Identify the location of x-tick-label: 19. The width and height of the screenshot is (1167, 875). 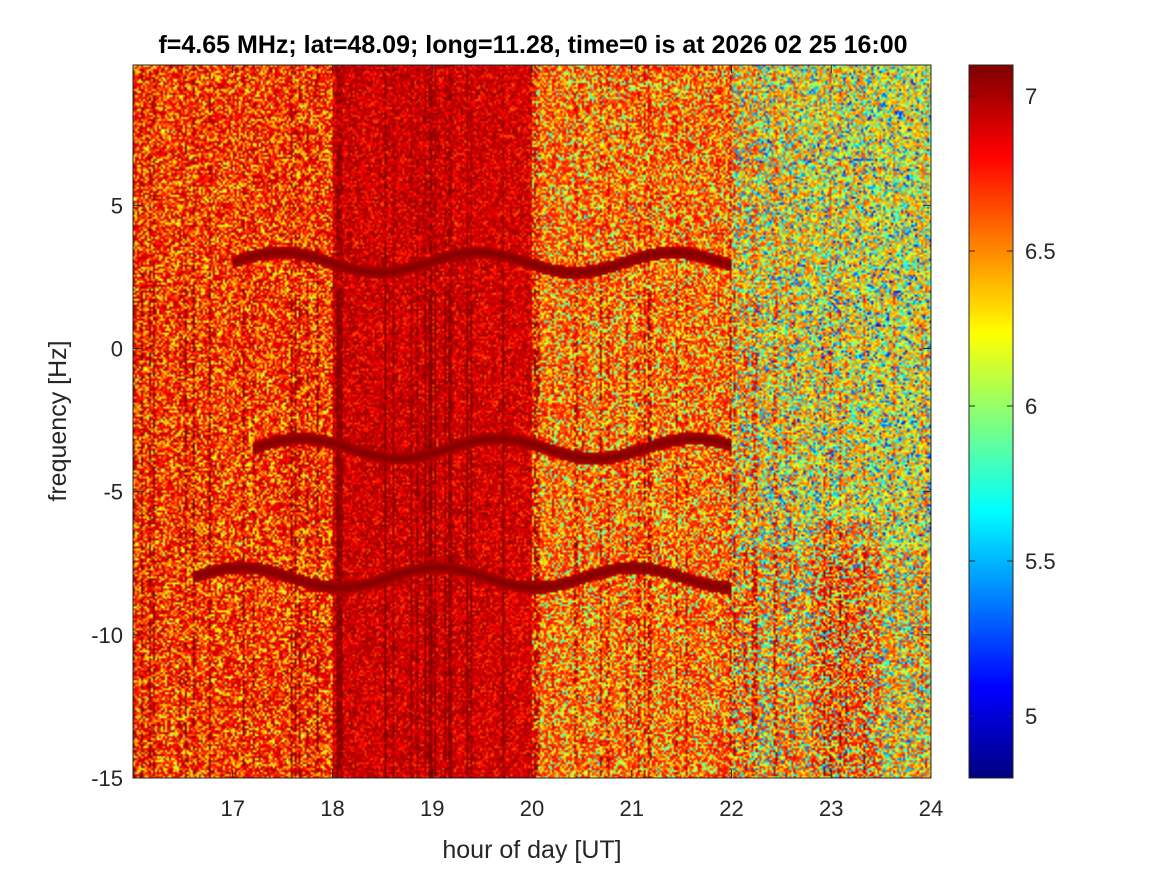
(432, 808).